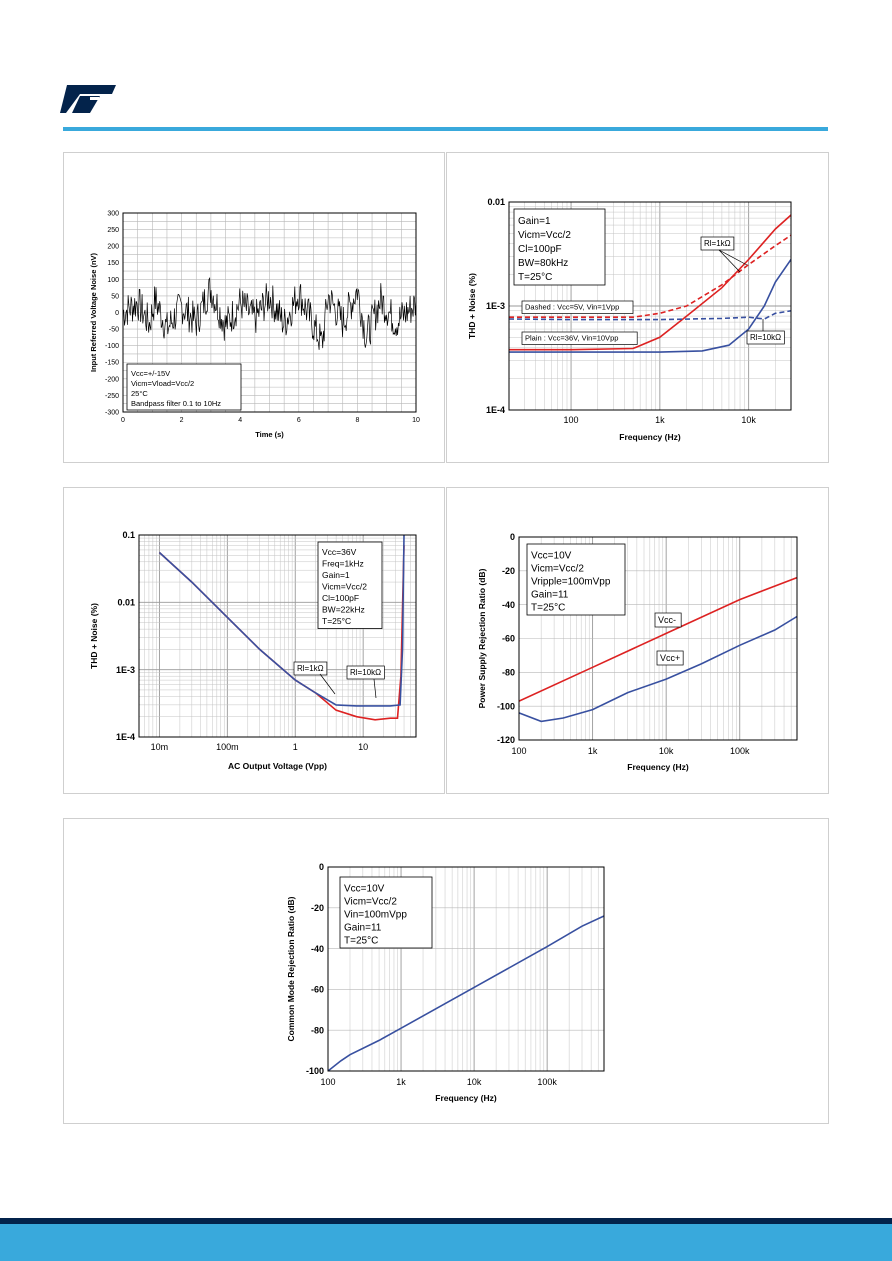  I want to click on thd-vout-annotation-line: Cl=100pF, so click(340, 598).